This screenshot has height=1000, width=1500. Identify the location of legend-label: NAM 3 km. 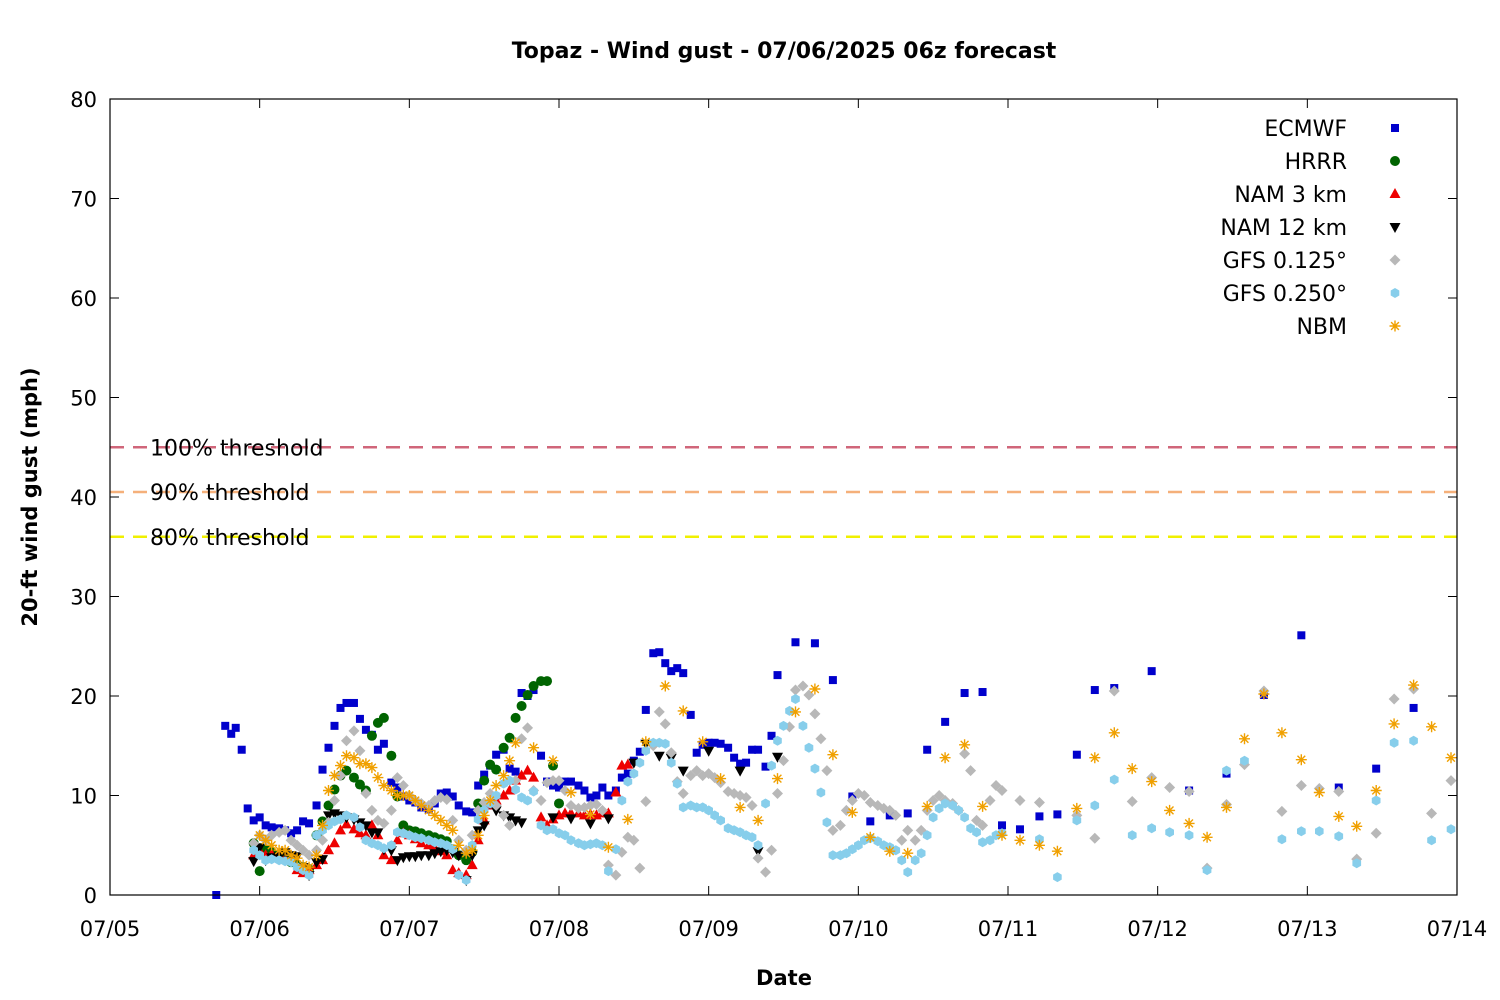
(1290, 195).